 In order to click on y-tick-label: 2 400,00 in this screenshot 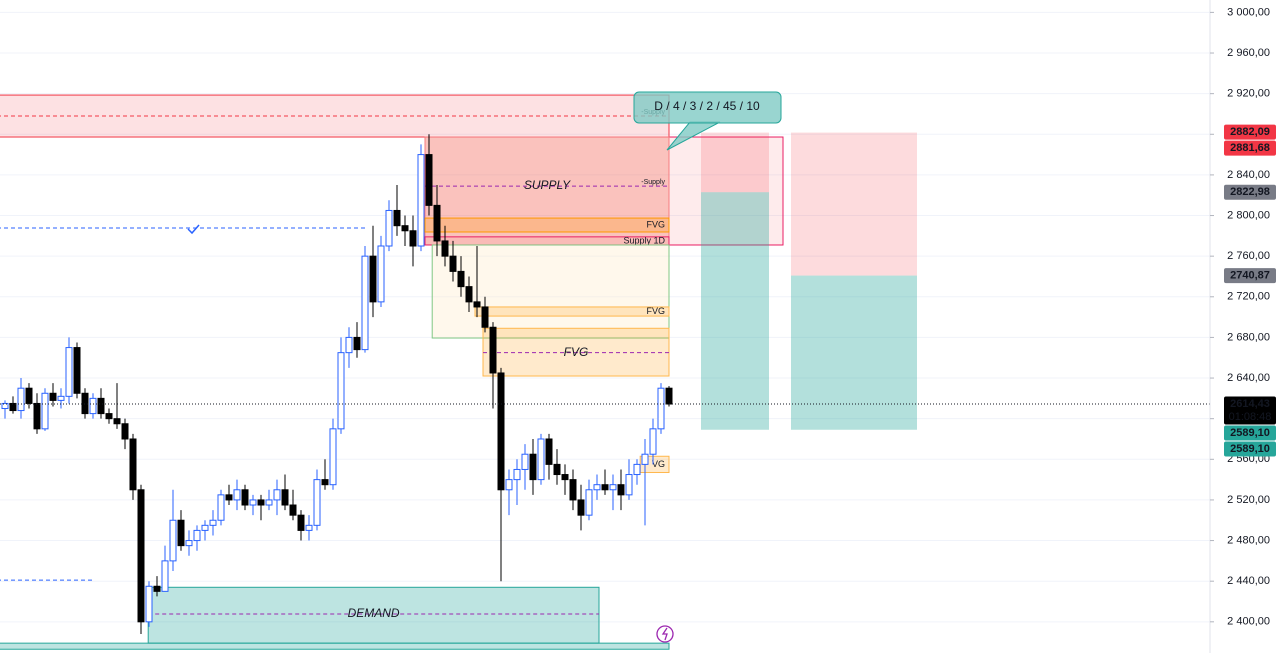, I will do `click(1248, 622)`.